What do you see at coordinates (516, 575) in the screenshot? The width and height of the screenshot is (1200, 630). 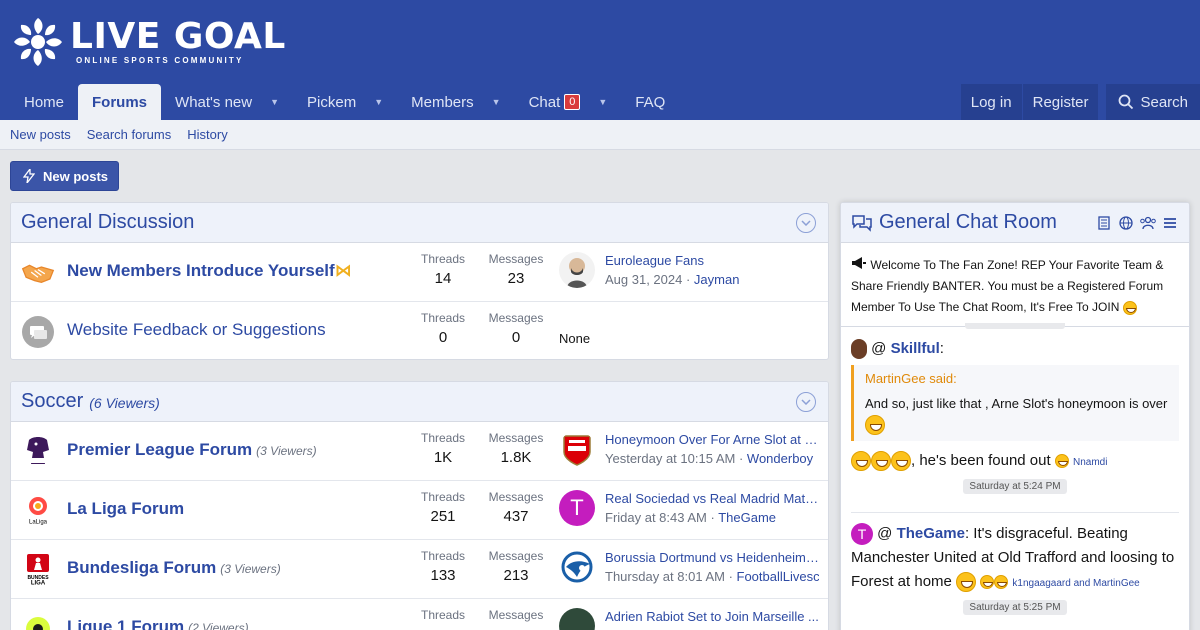 I see `messages-count: 213` at bounding box center [516, 575].